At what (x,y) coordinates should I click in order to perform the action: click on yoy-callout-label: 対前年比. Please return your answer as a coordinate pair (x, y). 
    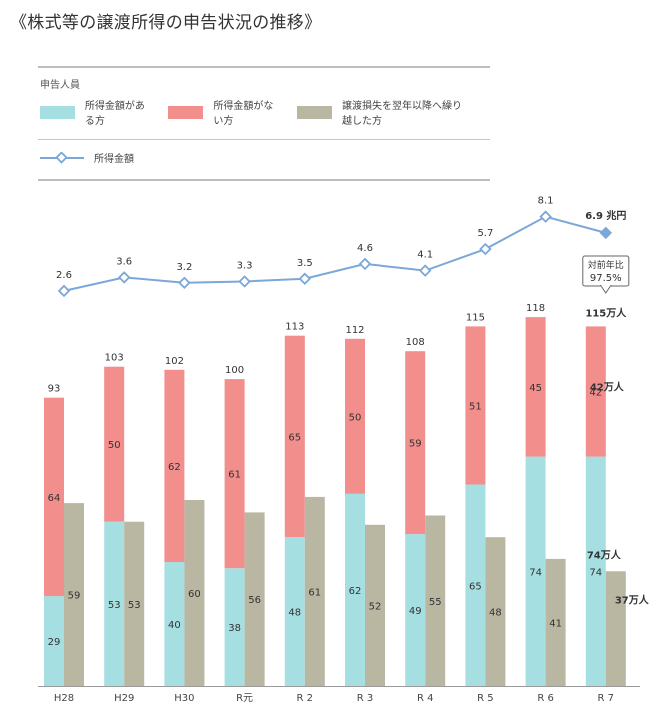
    Looking at the image, I should click on (606, 265).